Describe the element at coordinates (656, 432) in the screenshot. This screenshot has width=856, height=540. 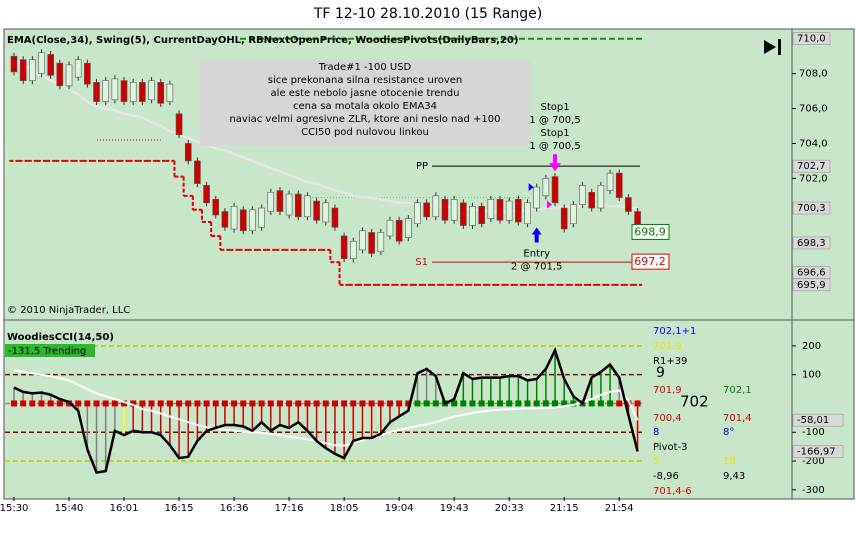
I see `pivot-info: 8` at that location.